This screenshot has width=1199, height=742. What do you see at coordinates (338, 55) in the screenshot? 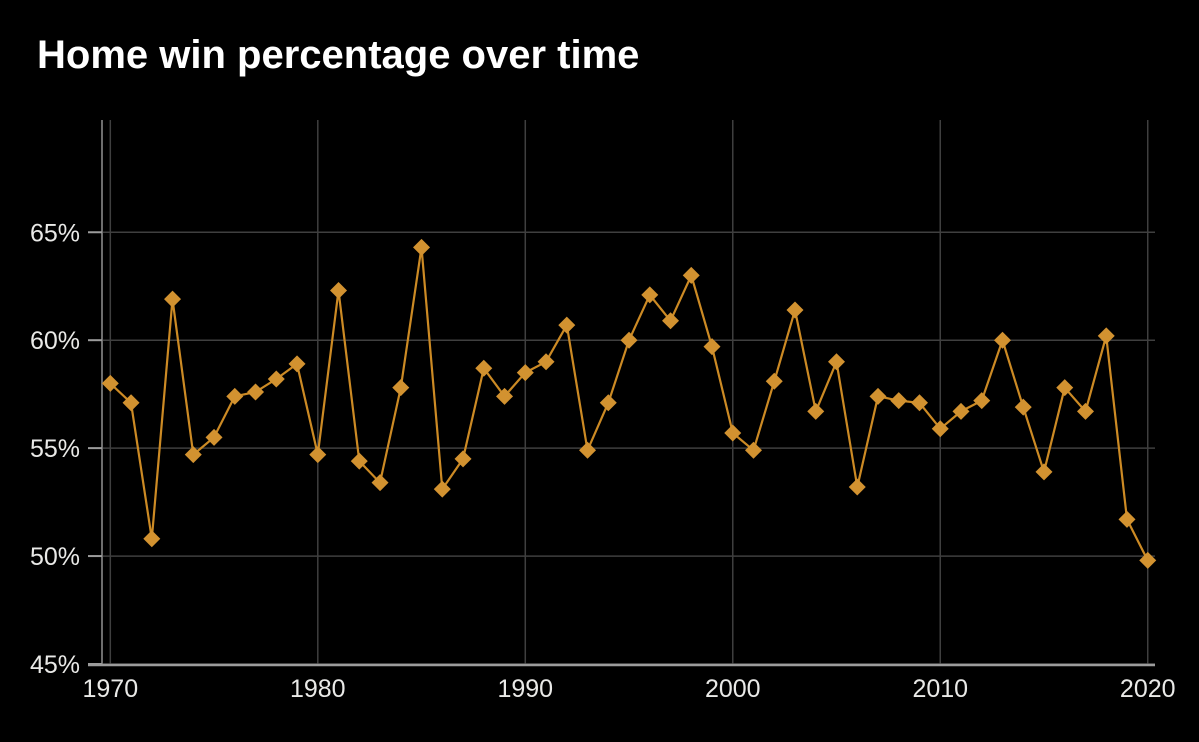
I see `chart-title: Home win percentage over time` at bounding box center [338, 55].